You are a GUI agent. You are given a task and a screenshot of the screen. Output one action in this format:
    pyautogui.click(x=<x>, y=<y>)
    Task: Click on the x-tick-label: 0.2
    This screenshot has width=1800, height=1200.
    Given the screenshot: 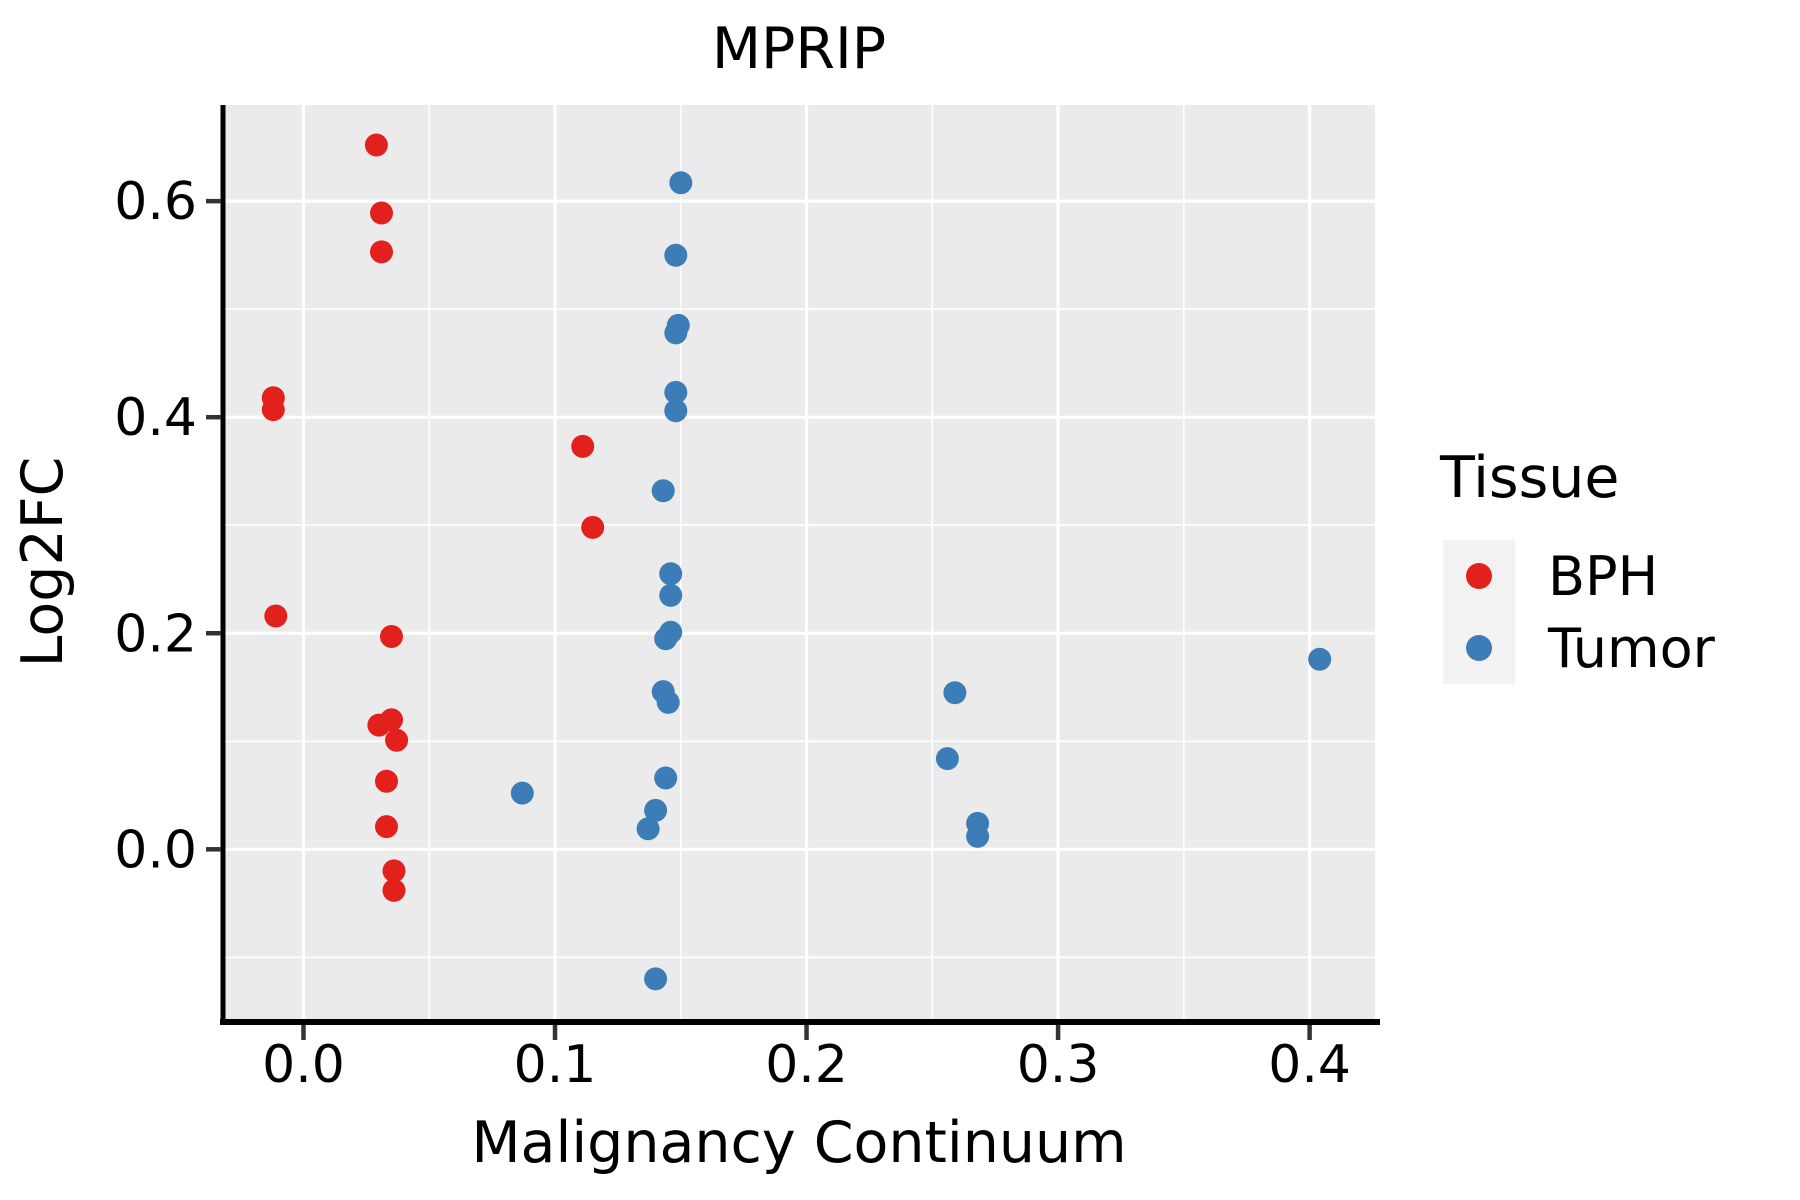 What is the action you would take?
    pyautogui.click(x=806, y=1065)
    